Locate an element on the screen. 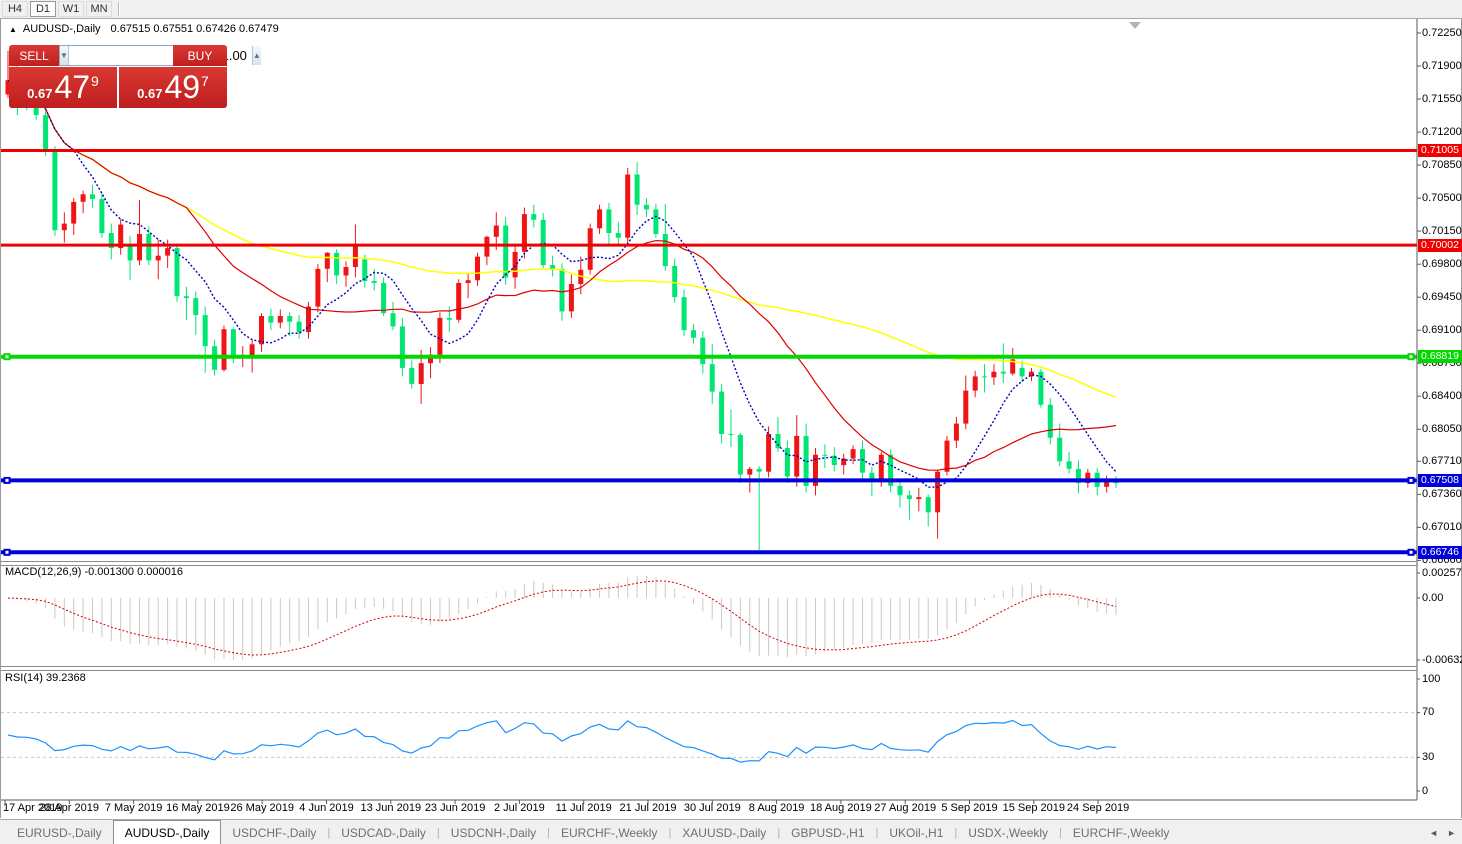 This screenshot has width=1462, height=844. rsi-indicator-label: RSI(14) 39.2368 is located at coordinates (45, 678).